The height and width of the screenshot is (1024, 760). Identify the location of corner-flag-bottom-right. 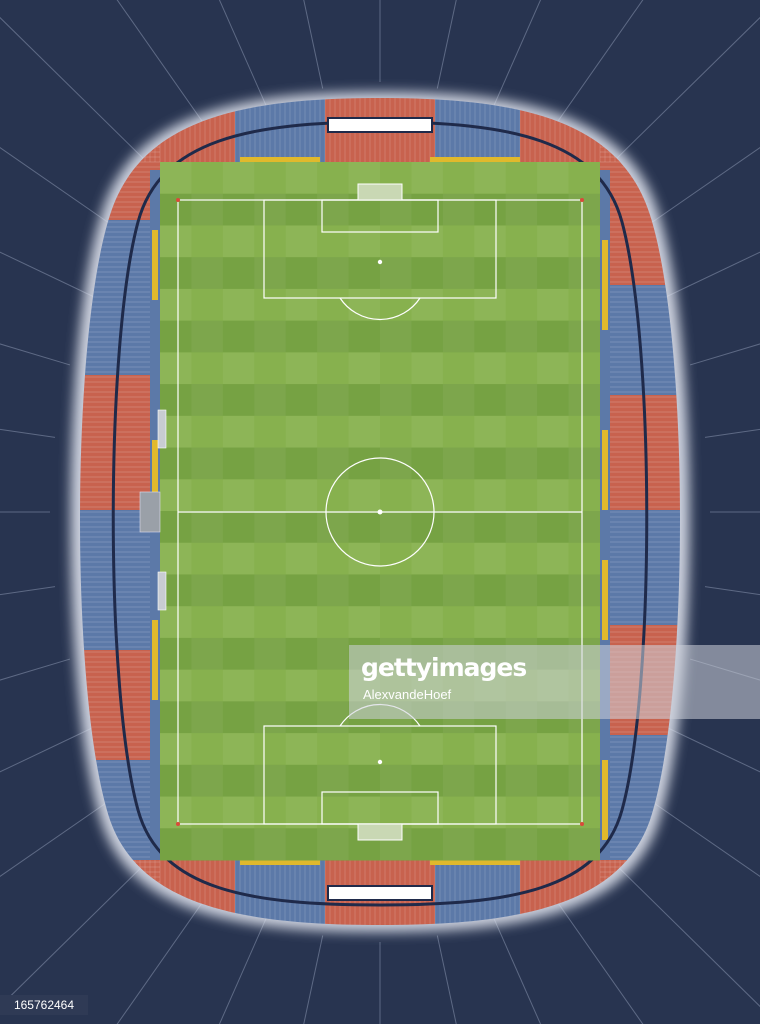
(582, 824).